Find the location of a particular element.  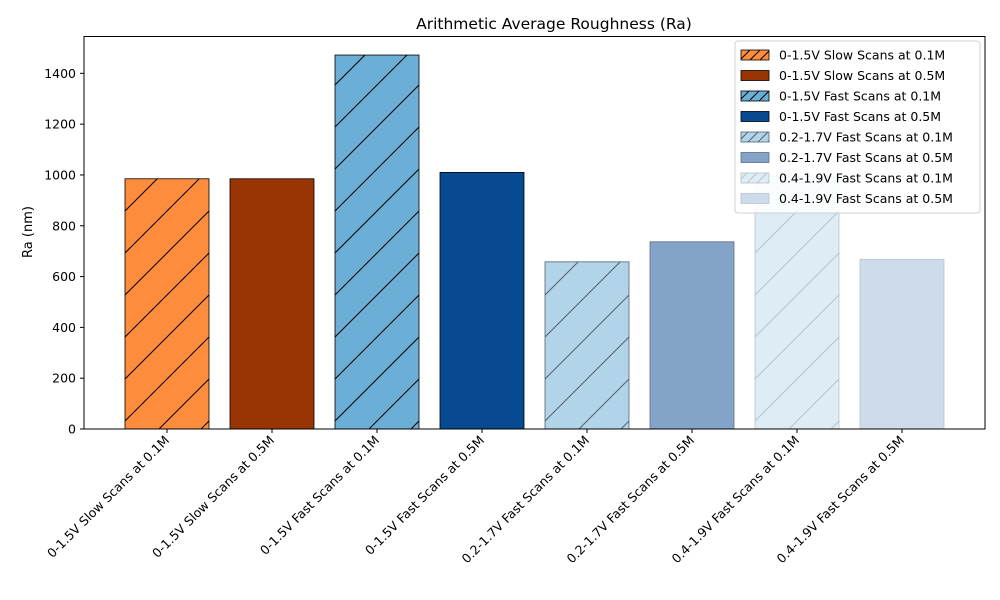

x-tick-label: 0.4-1.9V Fast Scans at 0.5M is located at coordinates (841, 500).